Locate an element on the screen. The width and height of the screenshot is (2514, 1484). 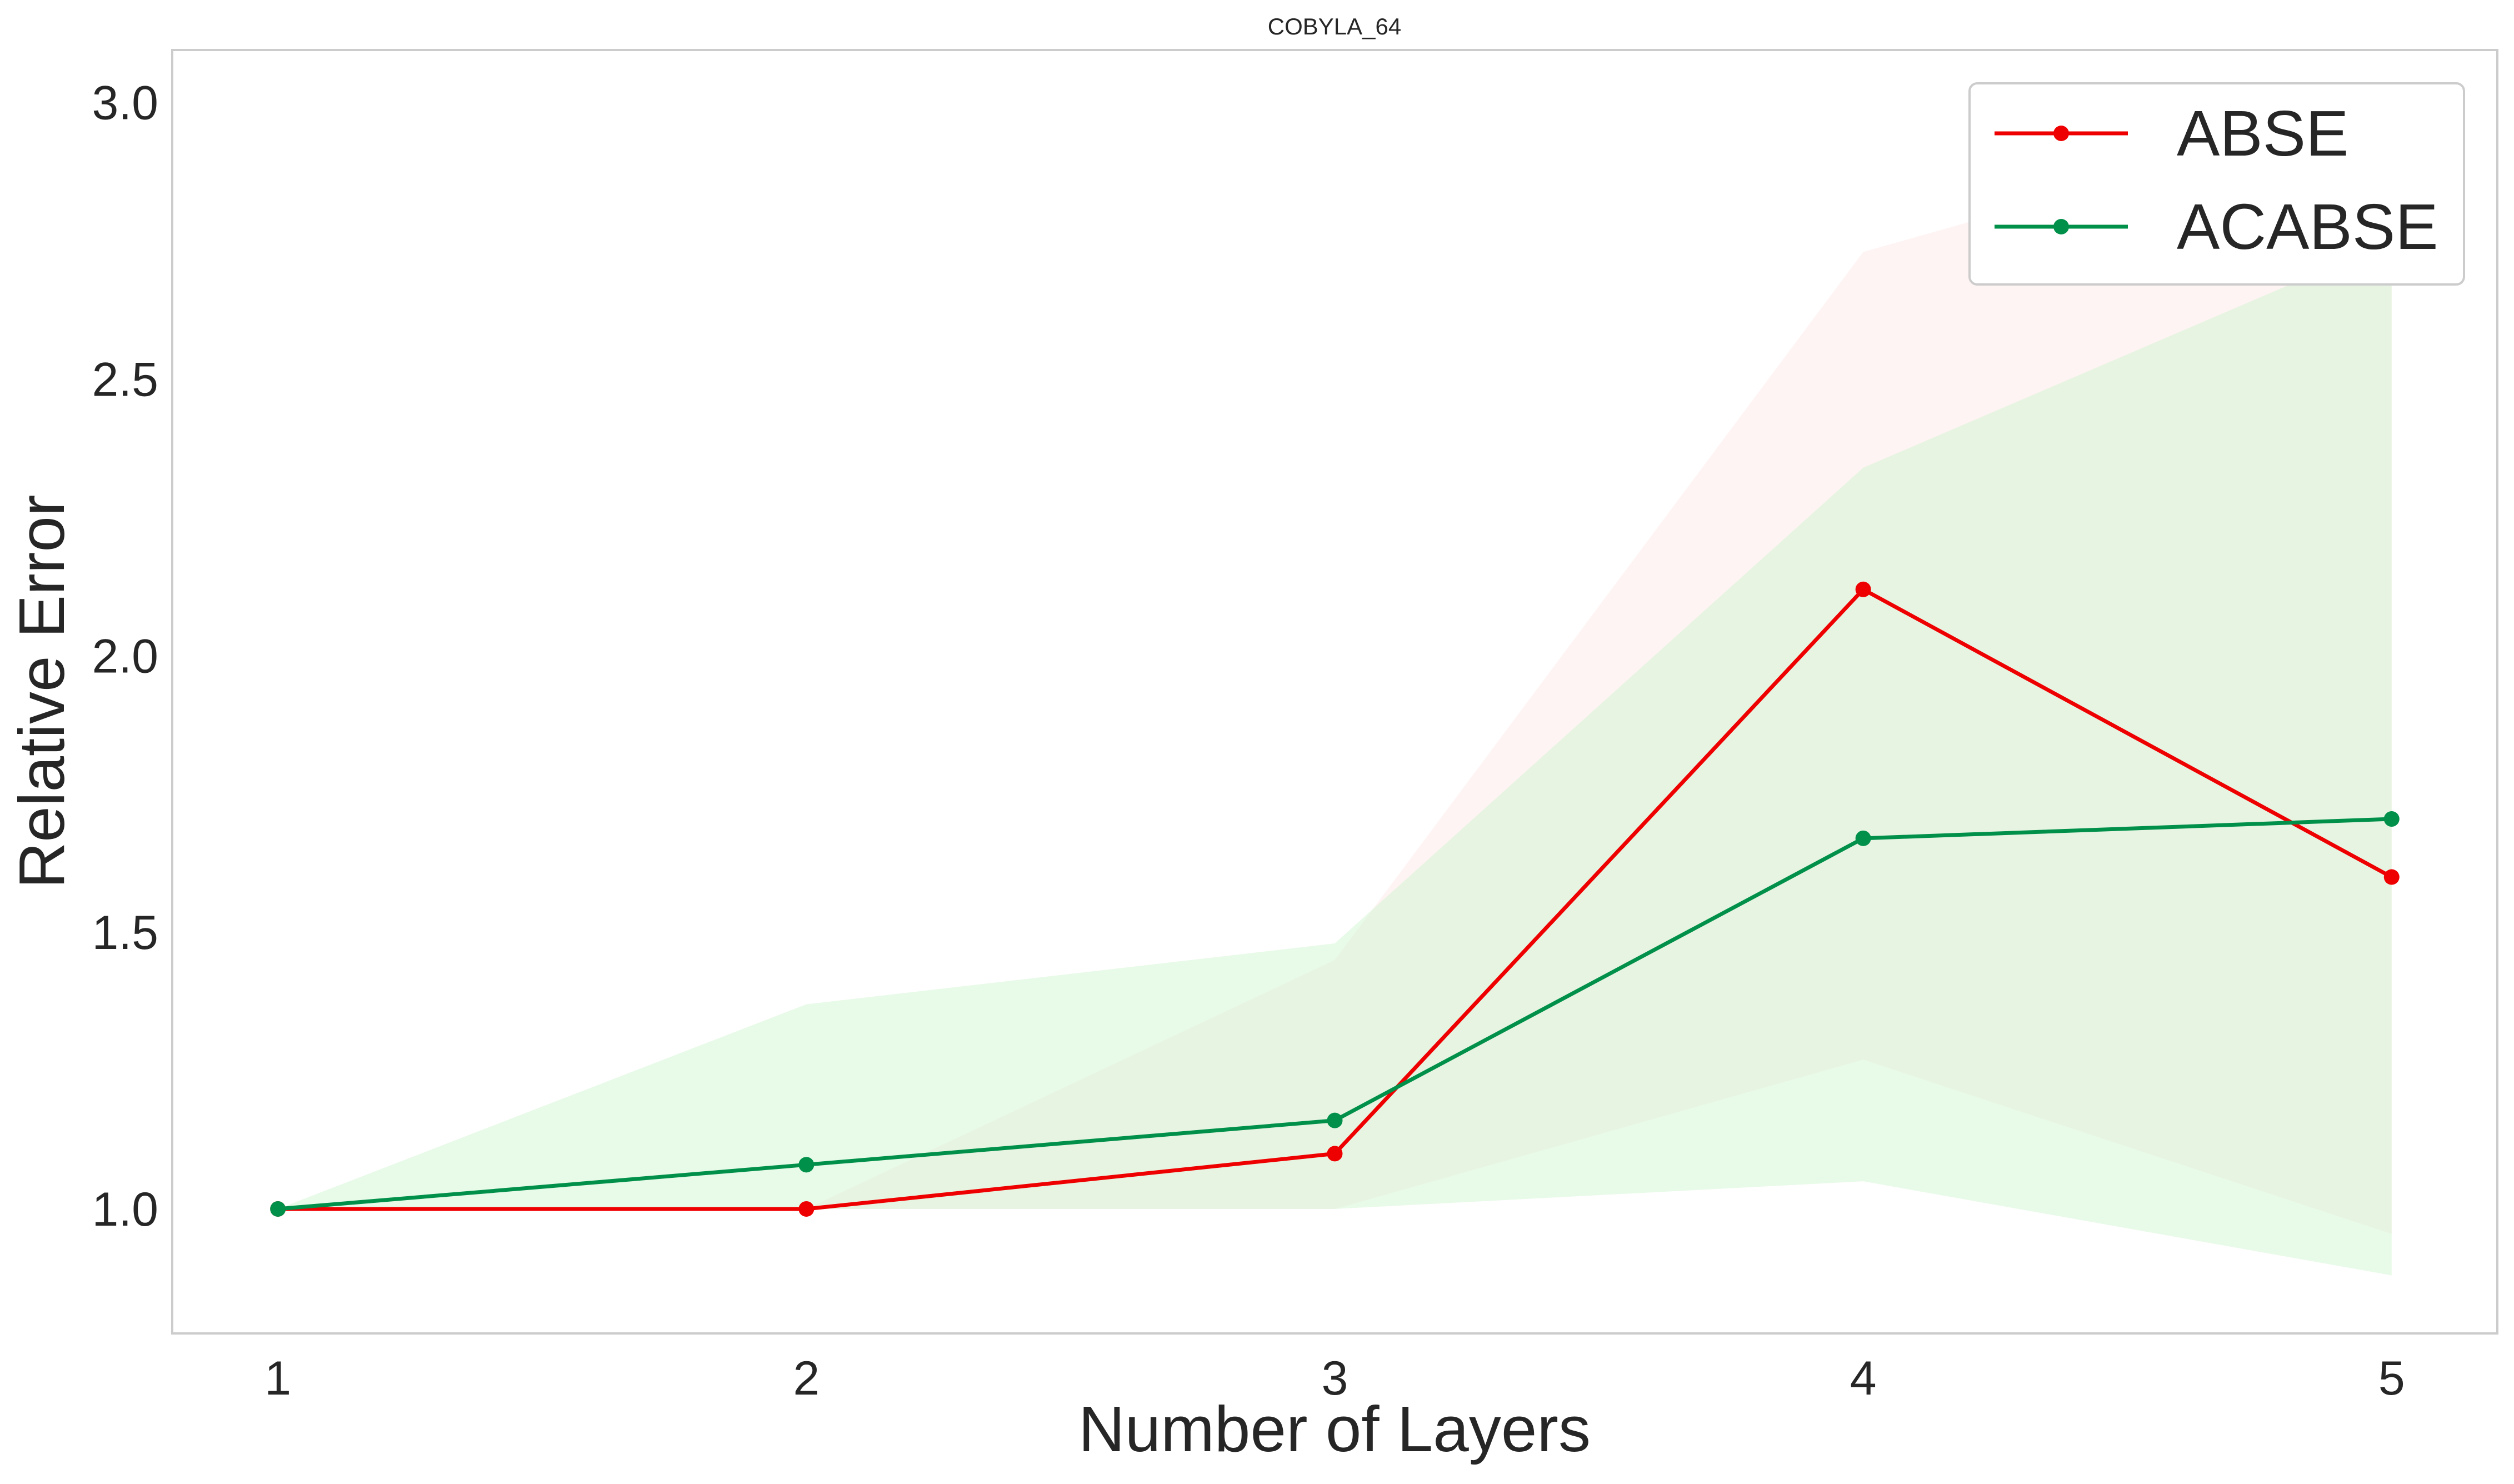
x-tick-label: 5 is located at coordinates (2391, 1378).